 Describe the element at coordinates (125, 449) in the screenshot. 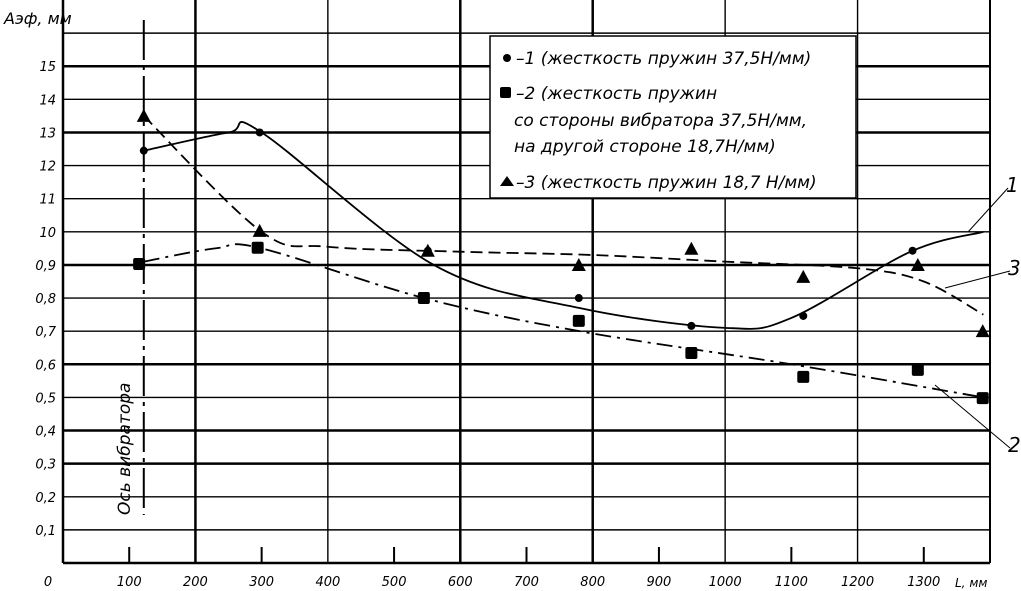

I see `vibrator-axis-label: Ось вибратора` at that location.